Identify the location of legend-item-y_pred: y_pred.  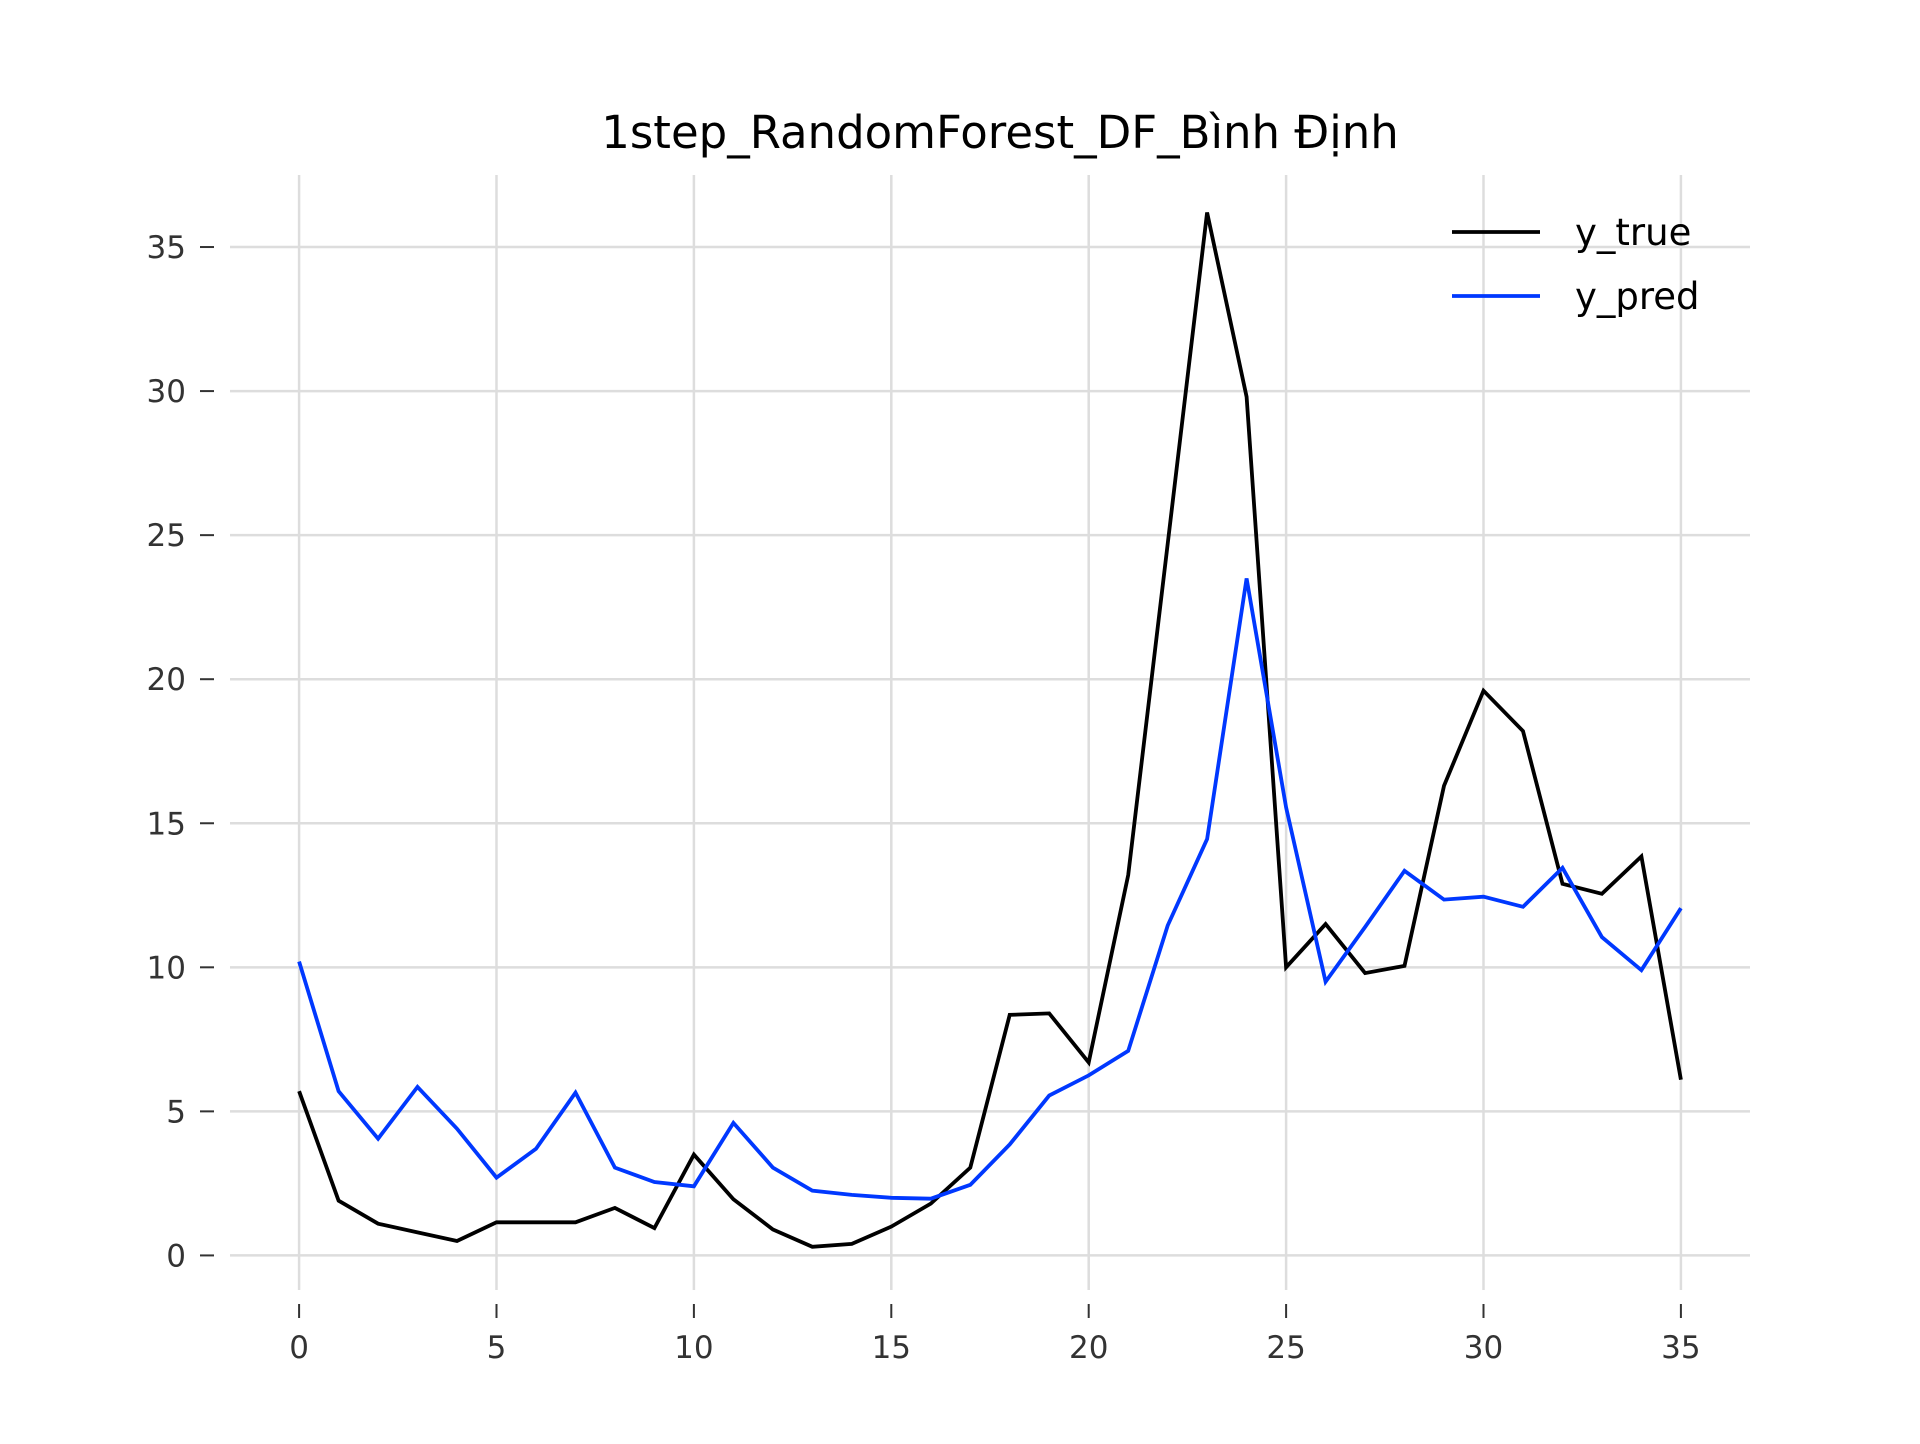
(1576, 296).